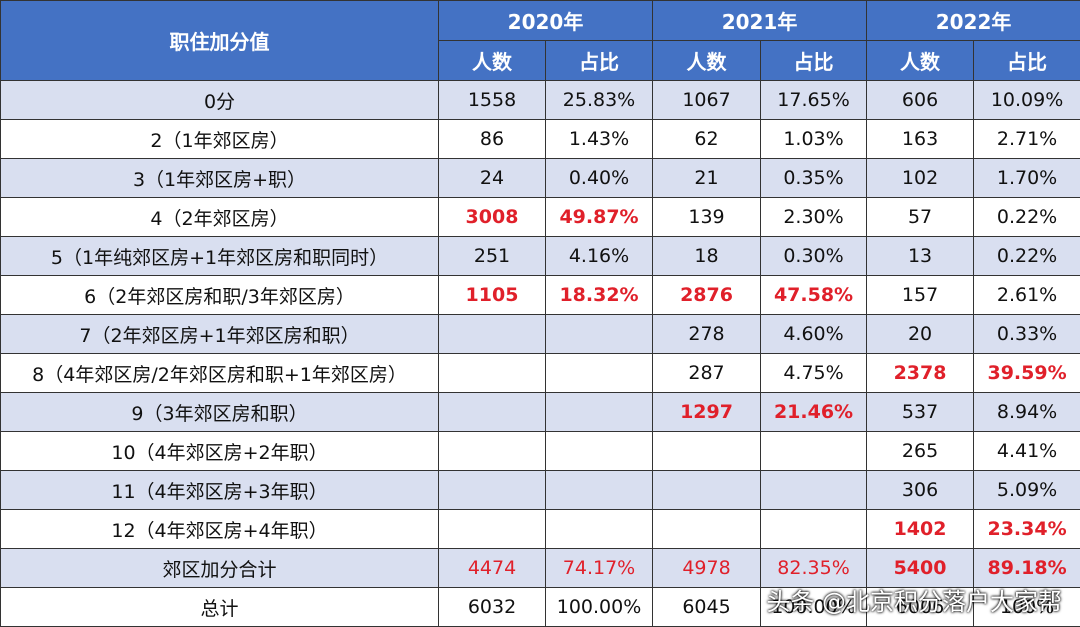 The width and height of the screenshot is (1080, 627). I want to click on cell: 0.35%, so click(814, 178).